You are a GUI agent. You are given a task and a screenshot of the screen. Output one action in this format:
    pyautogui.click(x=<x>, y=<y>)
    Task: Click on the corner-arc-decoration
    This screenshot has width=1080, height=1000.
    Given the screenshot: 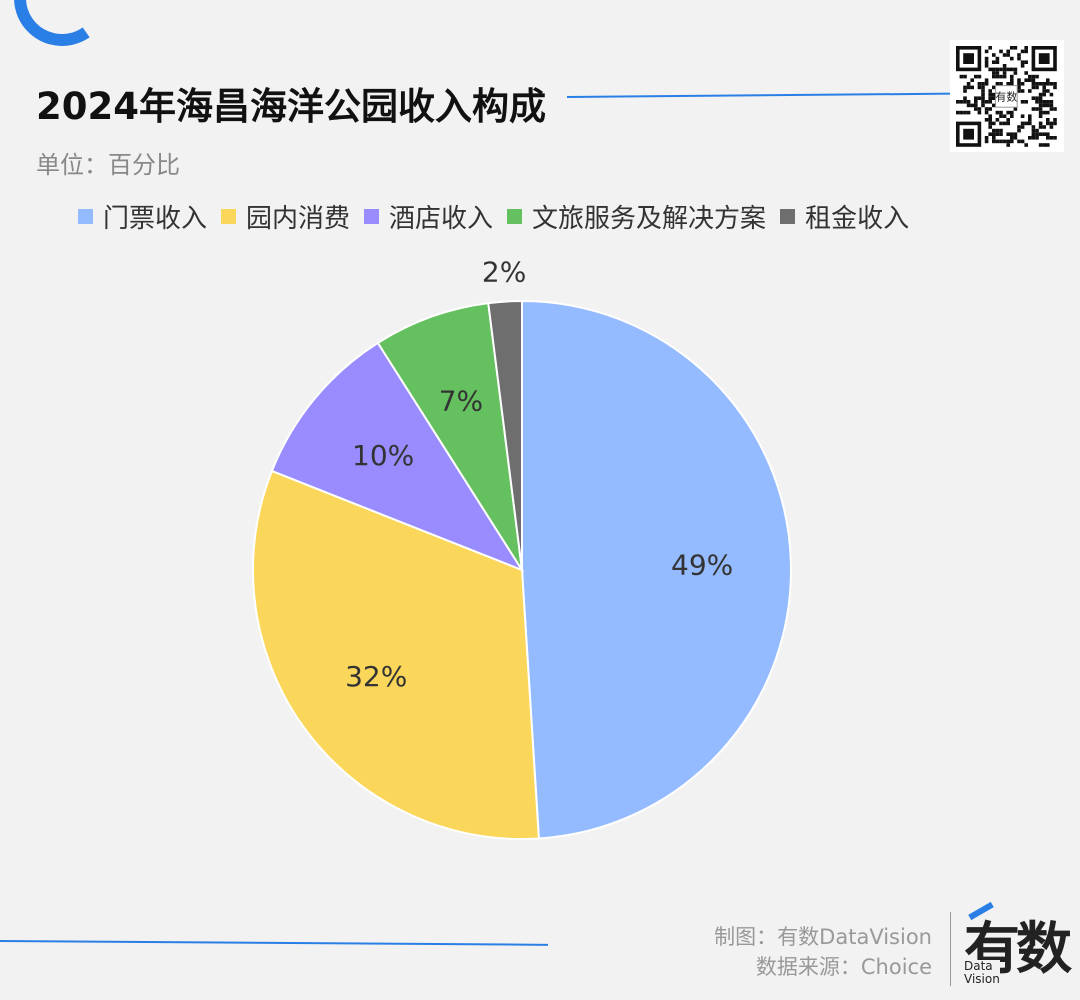 What is the action you would take?
    pyautogui.click(x=62, y=27)
    